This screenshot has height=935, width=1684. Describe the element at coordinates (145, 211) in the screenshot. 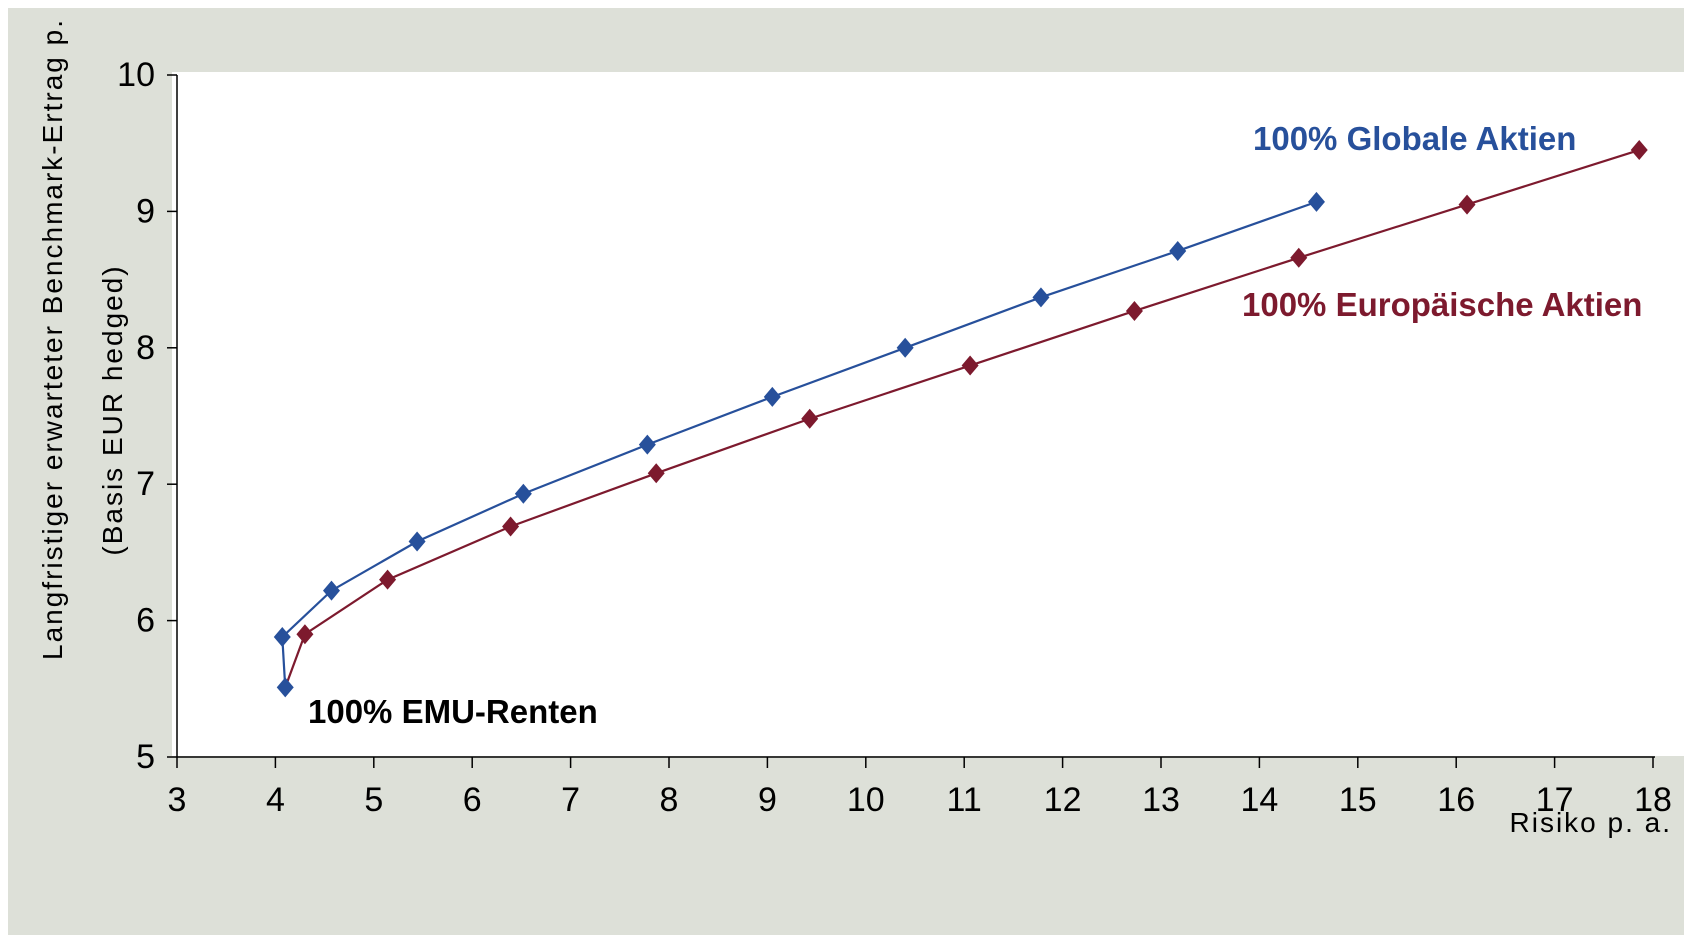

I see `y-tick-label: 9` at that location.